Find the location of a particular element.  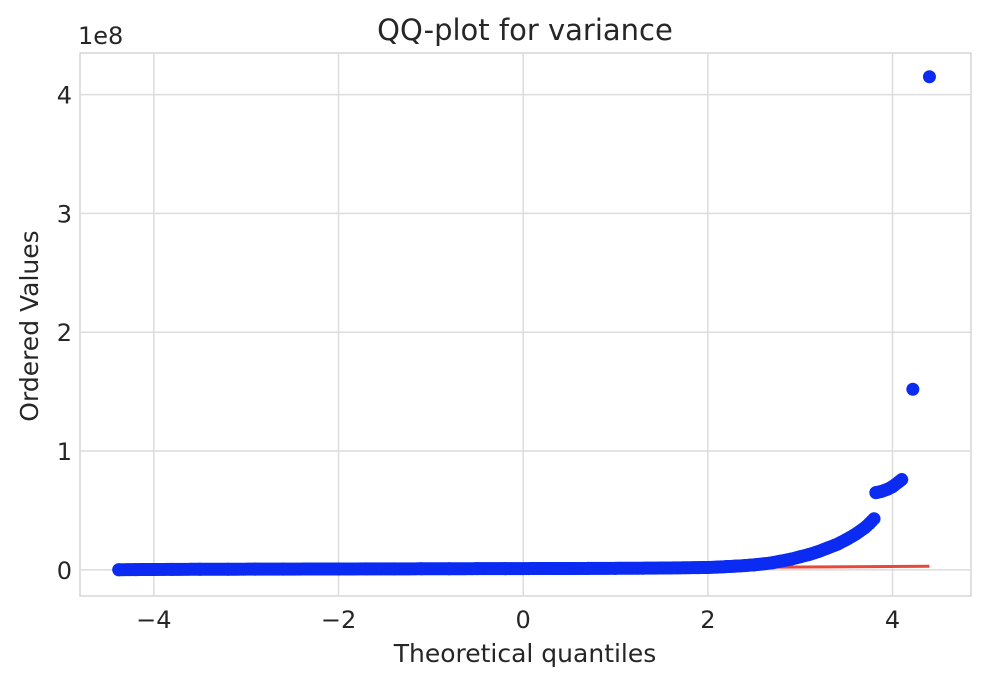

y-axis-offset-label: 1e8 is located at coordinates (100, 36).